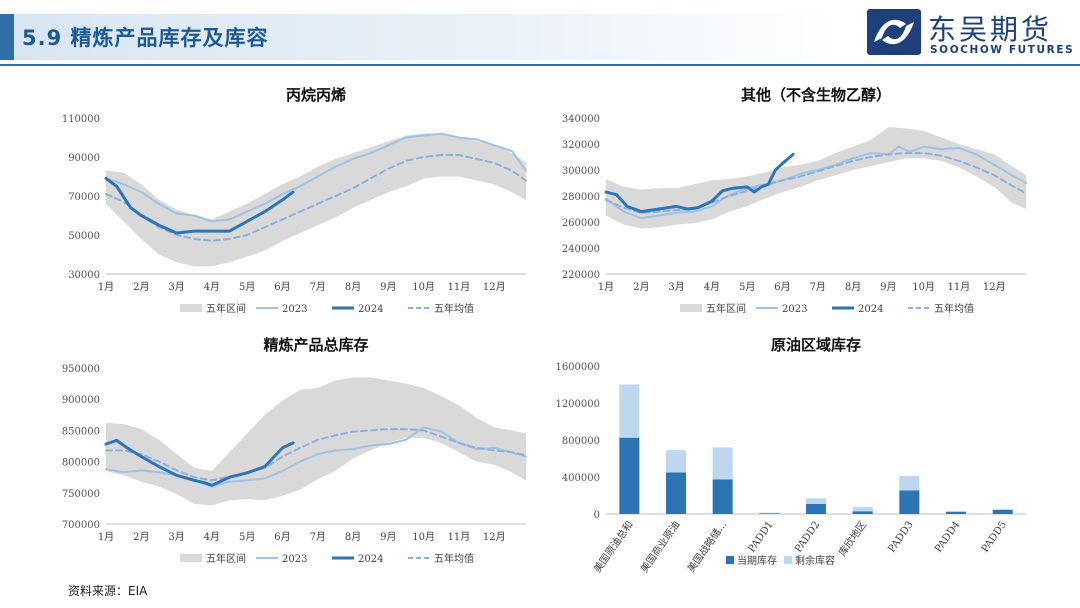 The height and width of the screenshot is (608, 1080). Describe the element at coordinates (84, 197) in the screenshot. I see `y-tick-label: 70000` at that location.